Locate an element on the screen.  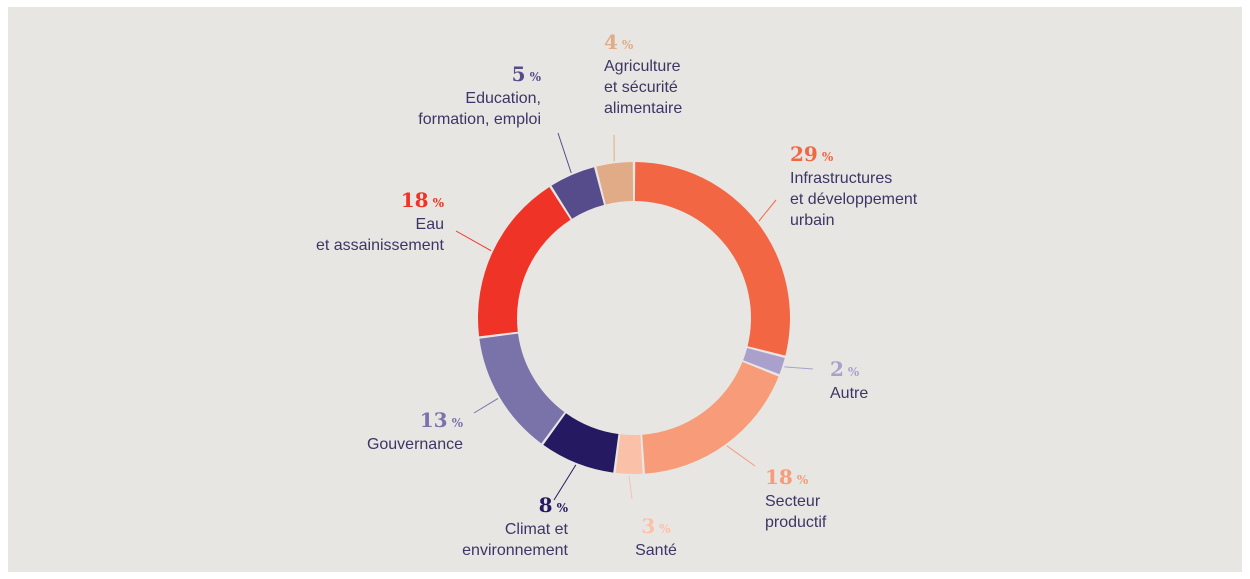
percent-label-gouvernance: 13% is located at coordinates (442, 420).